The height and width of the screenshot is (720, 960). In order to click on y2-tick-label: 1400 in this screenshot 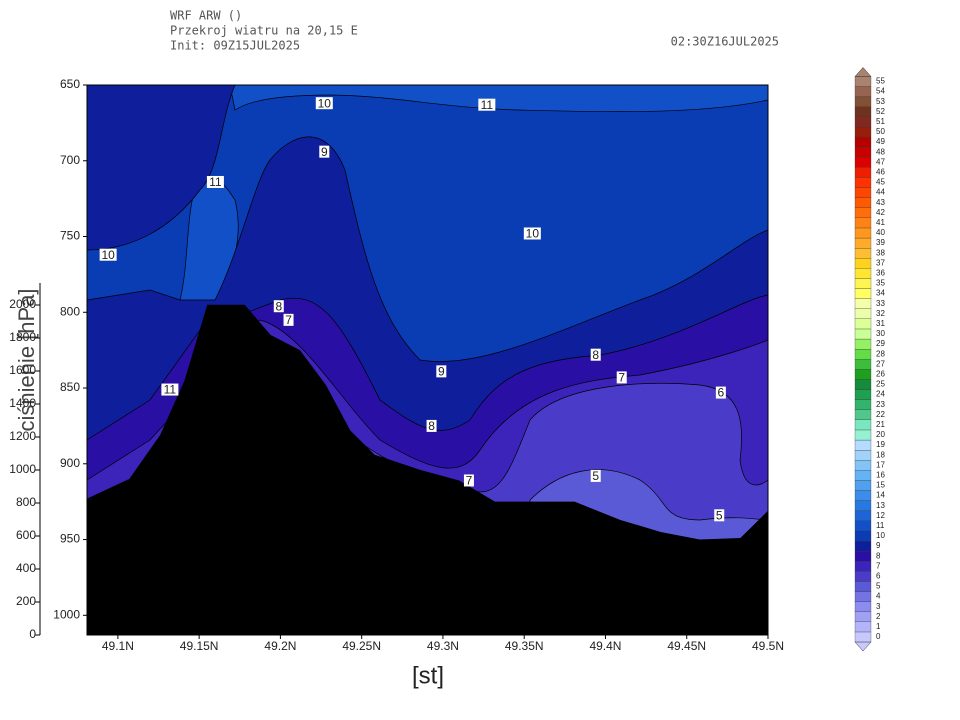, I will do `click(22, 403)`.